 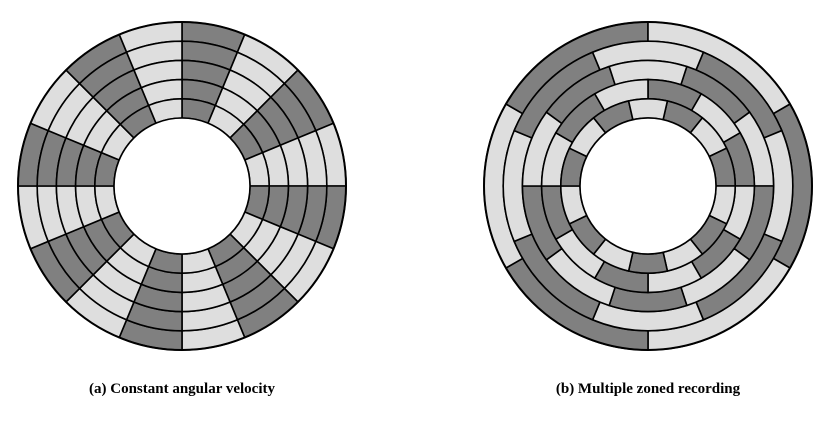 I want to click on disk-b-center-hole, so click(x=648, y=186).